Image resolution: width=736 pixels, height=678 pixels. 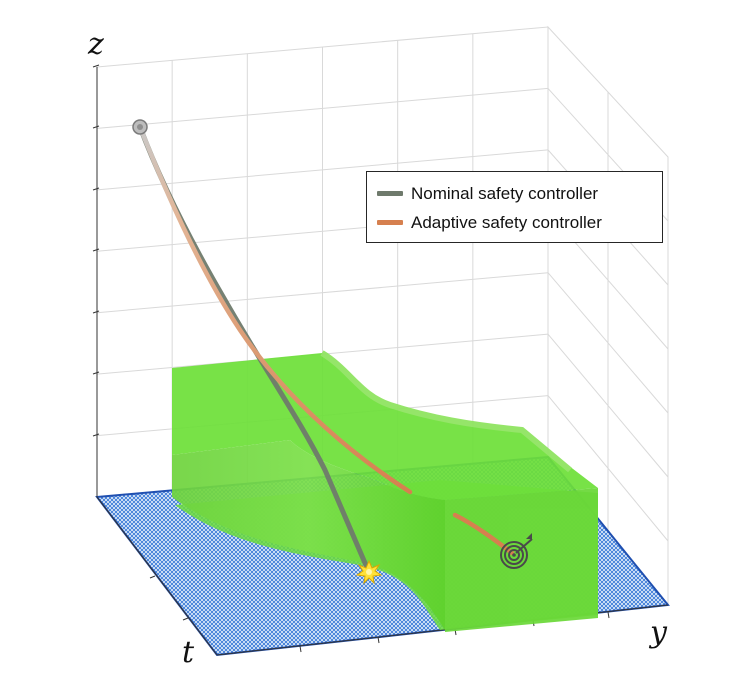 What do you see at coordinates (390, 222) in the screenshot?
I see `legend-swatch-adaptive` at bounding box center [390, 222].